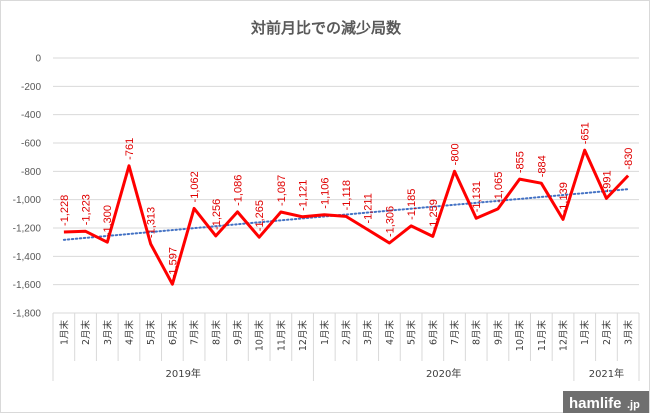  Describe the element at coordinates (282, 190) in the screenshot. I see `data-label: -1,087` at that location.